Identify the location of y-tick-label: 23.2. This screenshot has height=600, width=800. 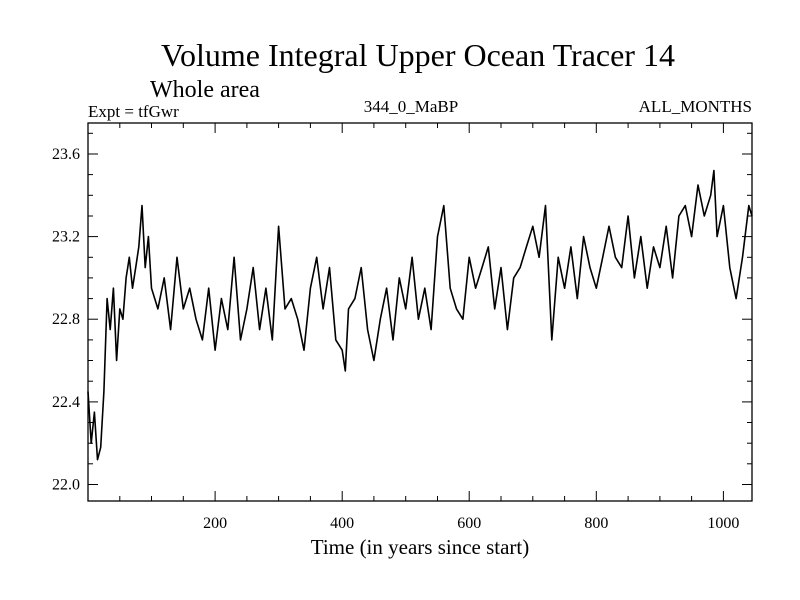
(66, 237).